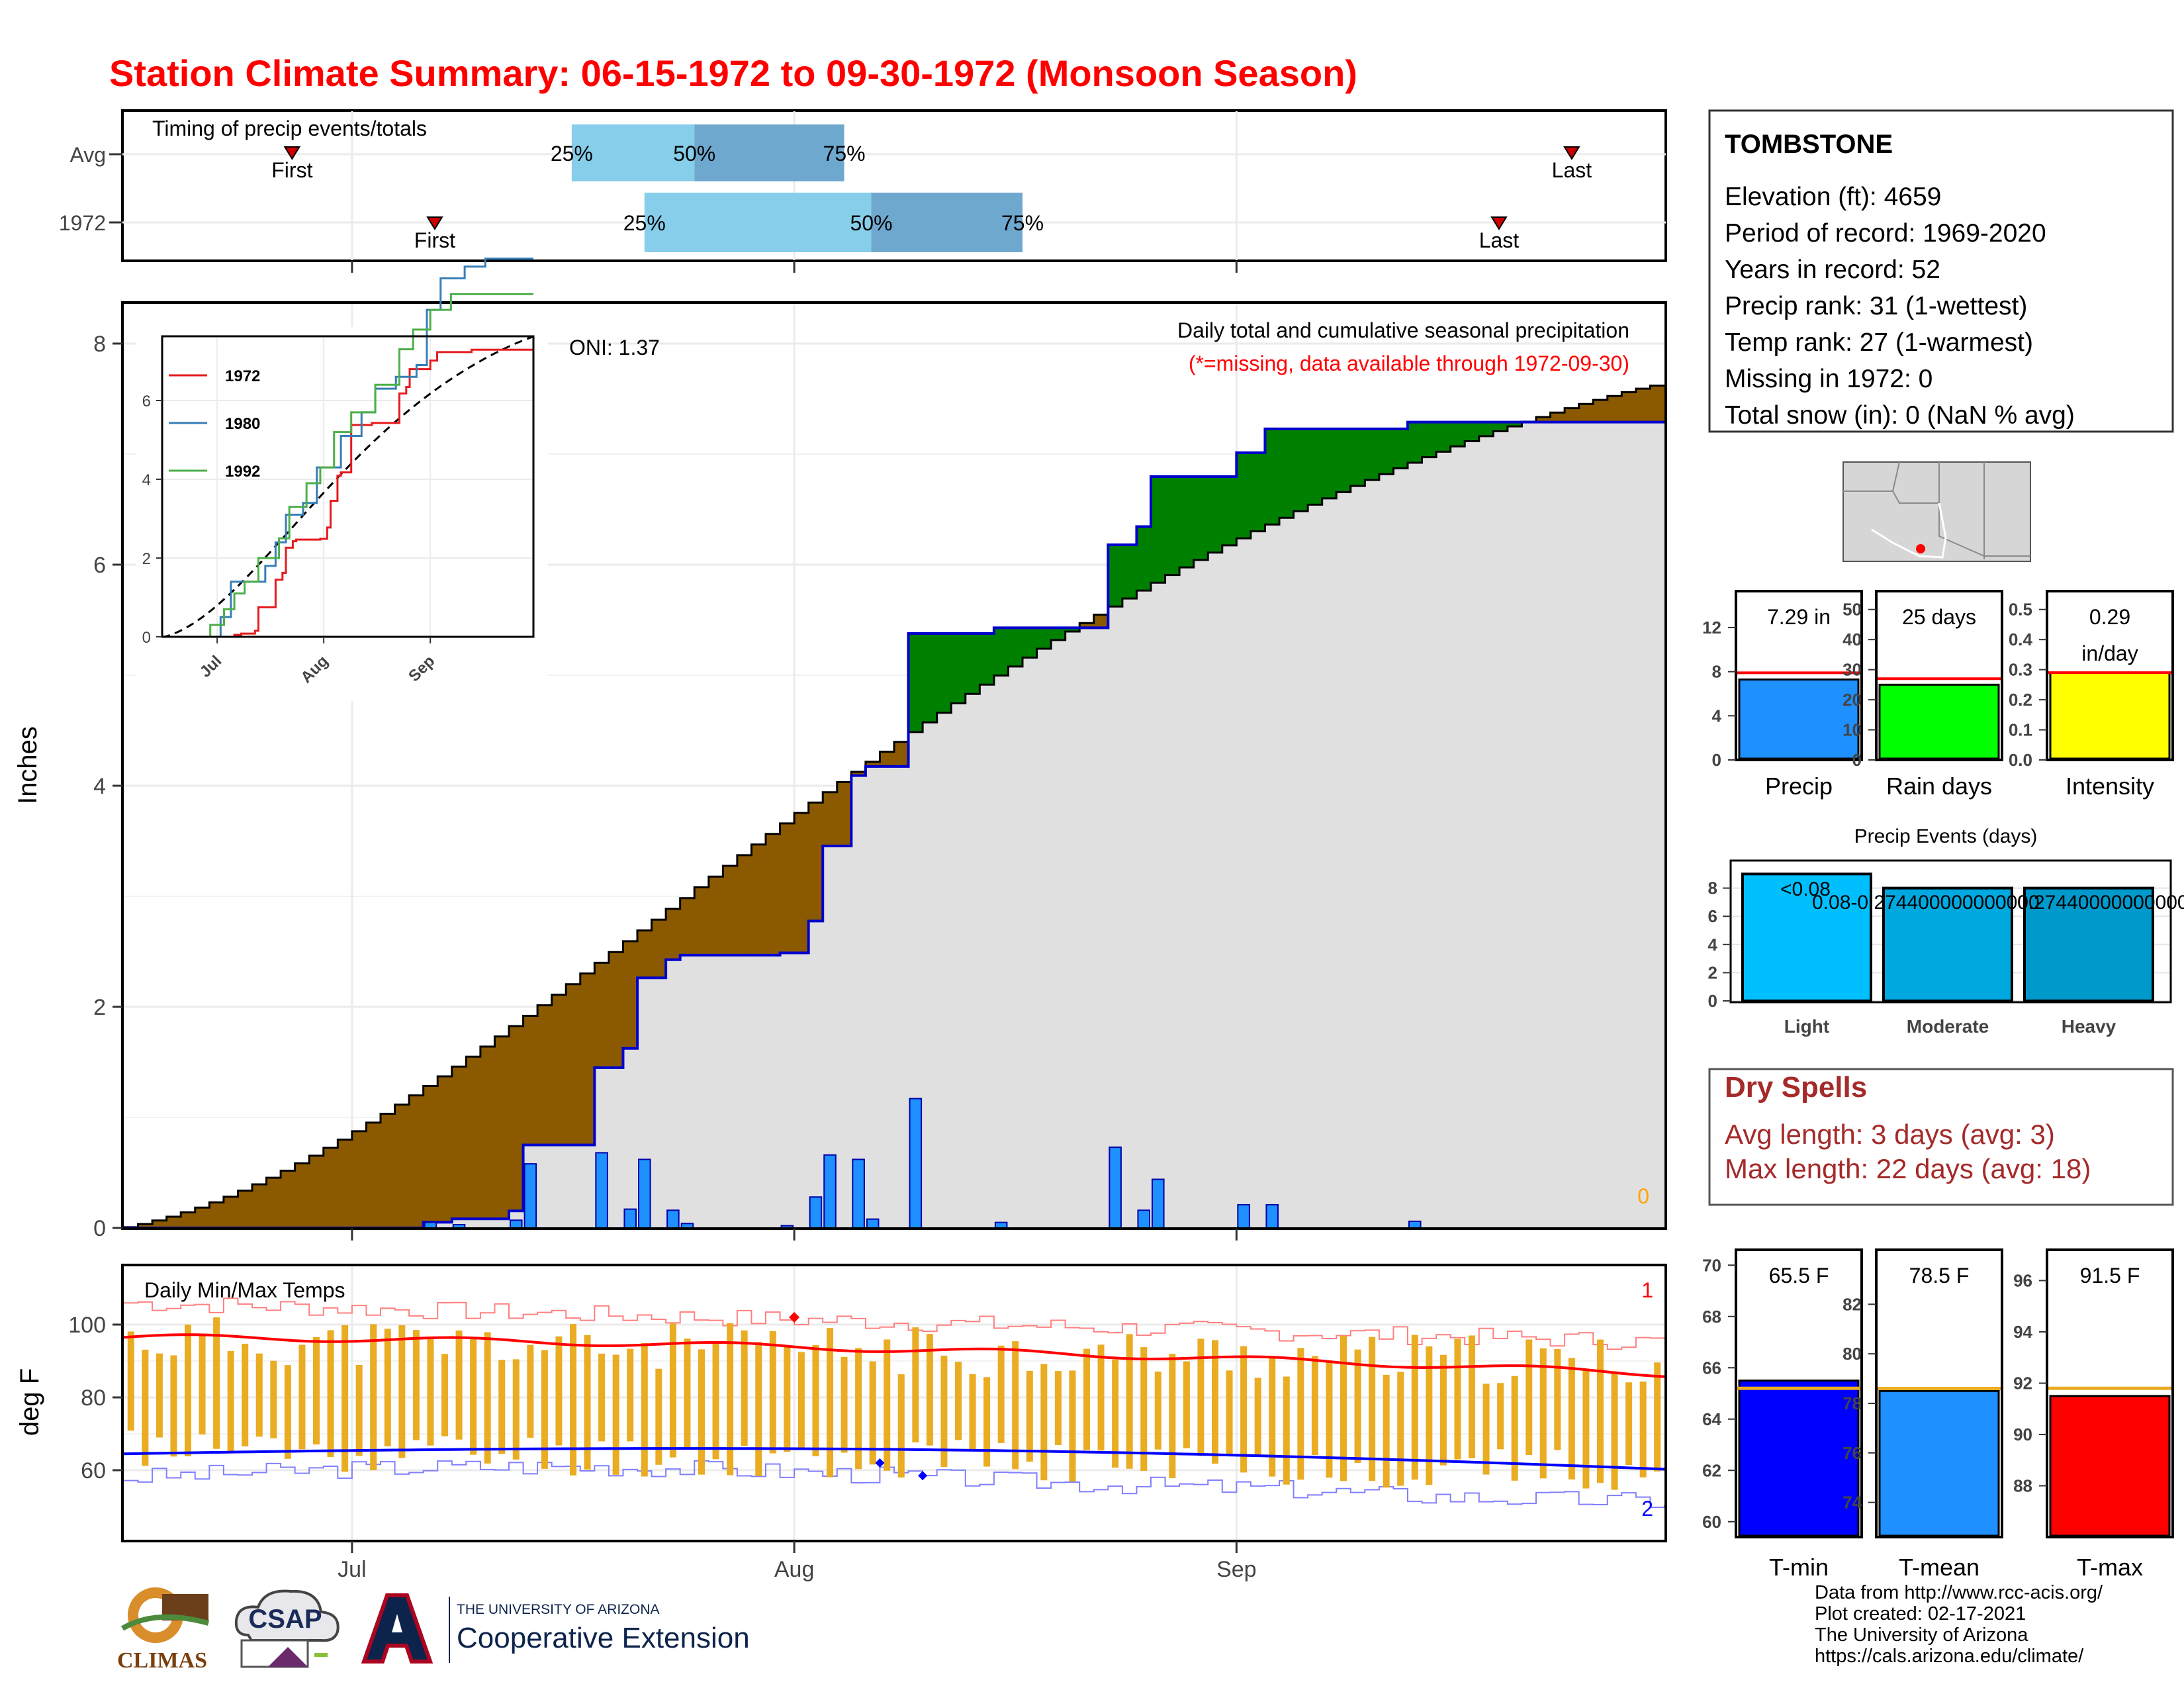 The height and width of the screenshot is (1688, 2184). What do you see at coordinates (1939, 617) in the screenshot?
I see `small-bar-value-1: 25 days` at bounding box center [1939, 617].